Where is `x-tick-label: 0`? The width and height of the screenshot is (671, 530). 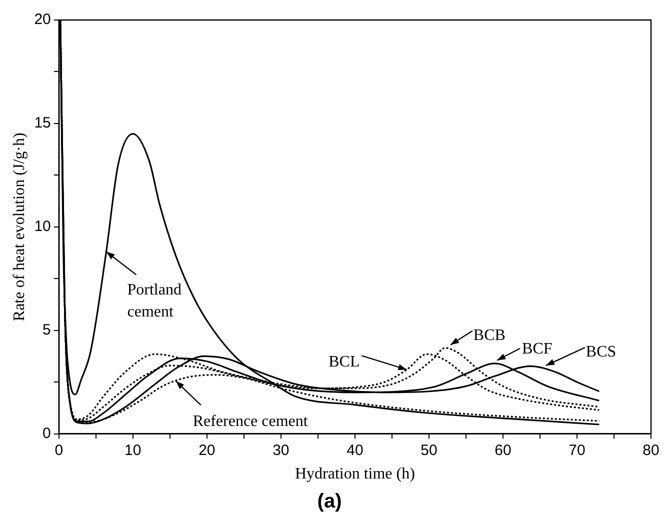 x-tick-label: 0 is located at coordinates (59, 450).